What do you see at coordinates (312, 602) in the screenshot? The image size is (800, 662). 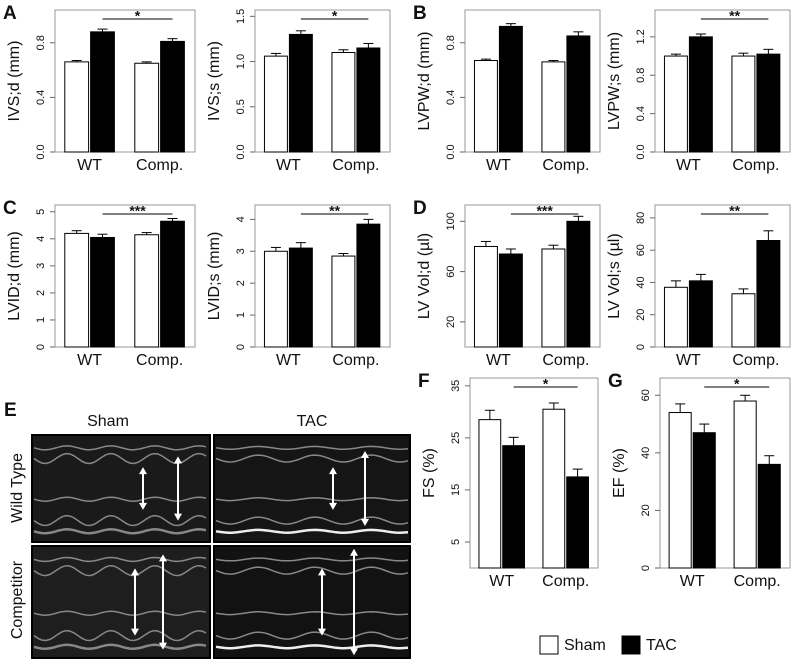 I see `echo-image` at bounding box center [312, 602].